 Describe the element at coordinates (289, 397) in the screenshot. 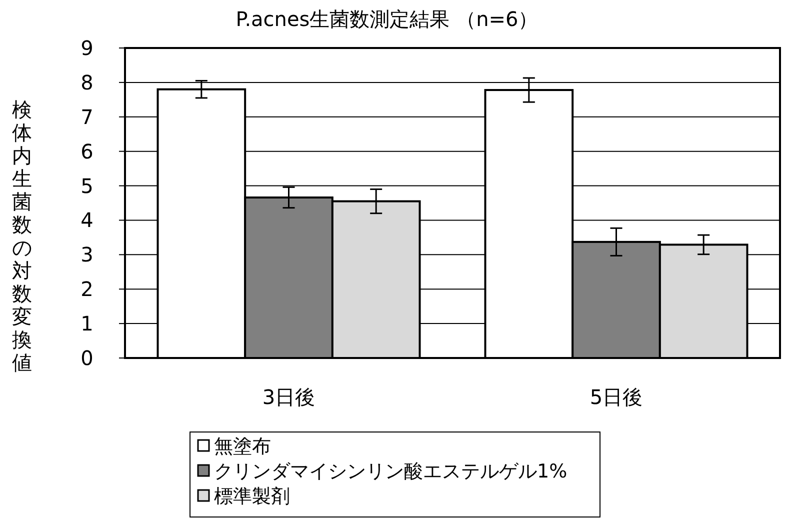

I see `x-tick-label: 3日後` at that location.